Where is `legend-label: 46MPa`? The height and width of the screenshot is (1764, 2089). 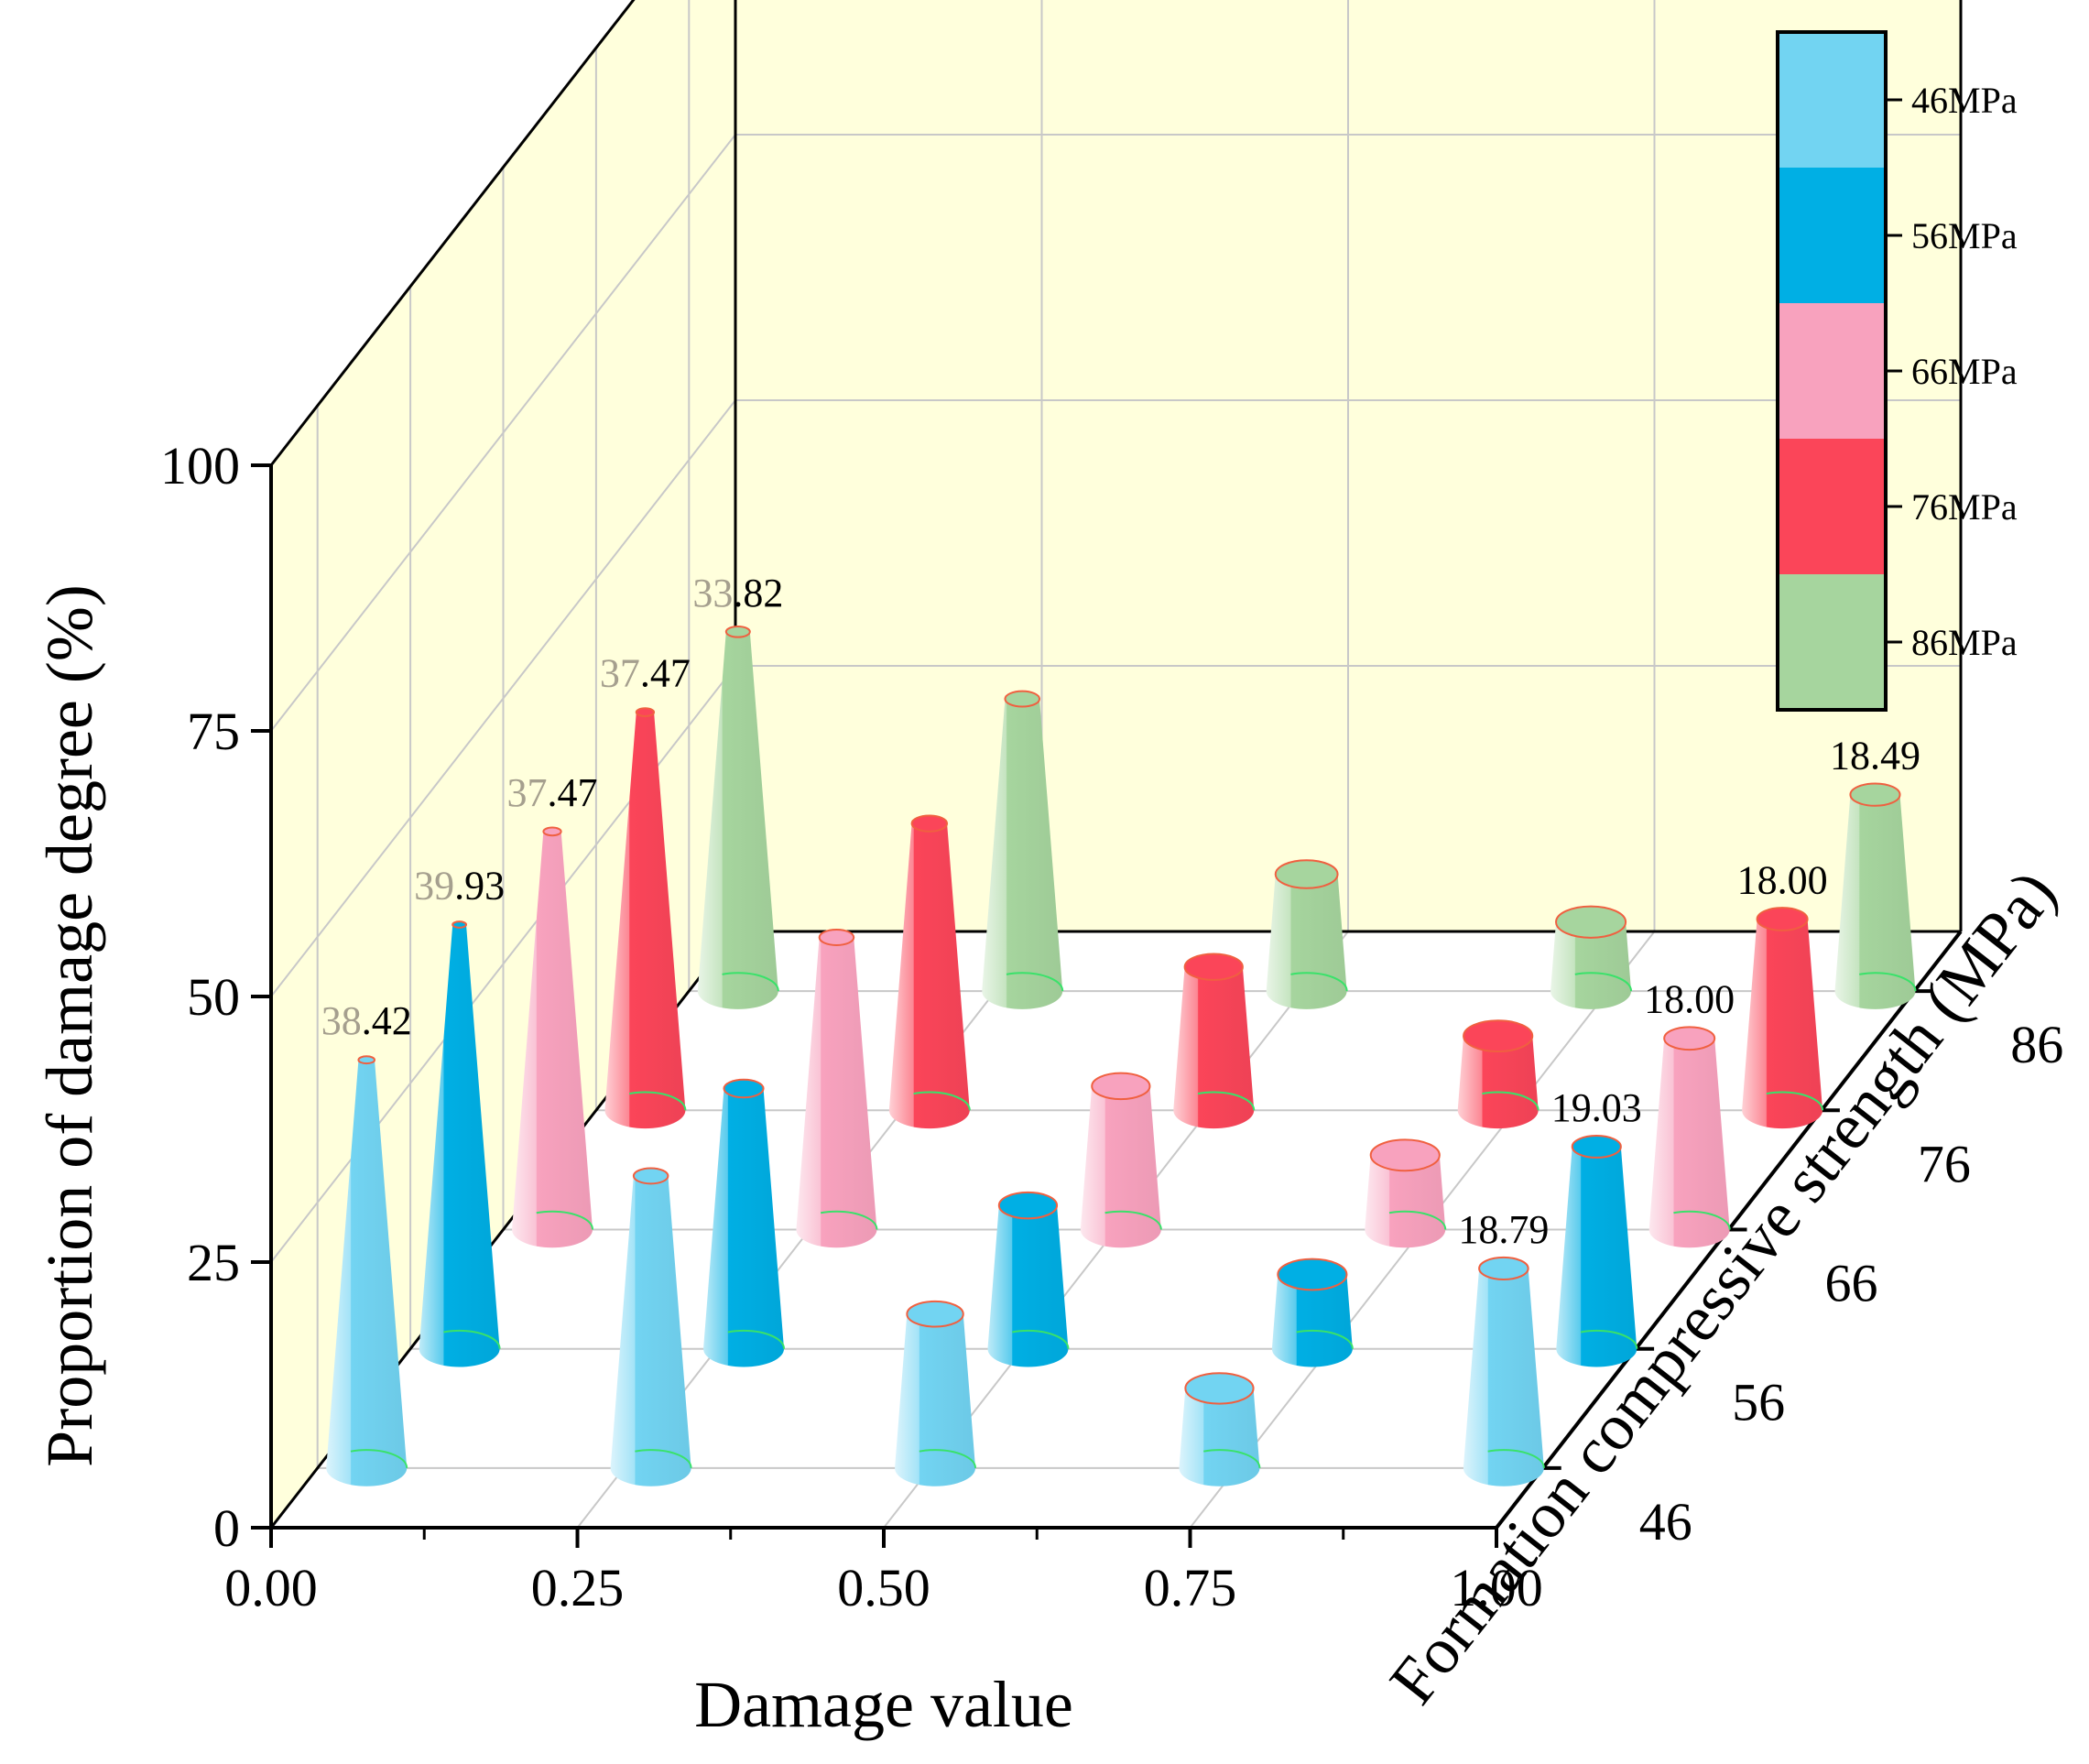 legend-label: 46MPa is located at coordinates (1964, 100).